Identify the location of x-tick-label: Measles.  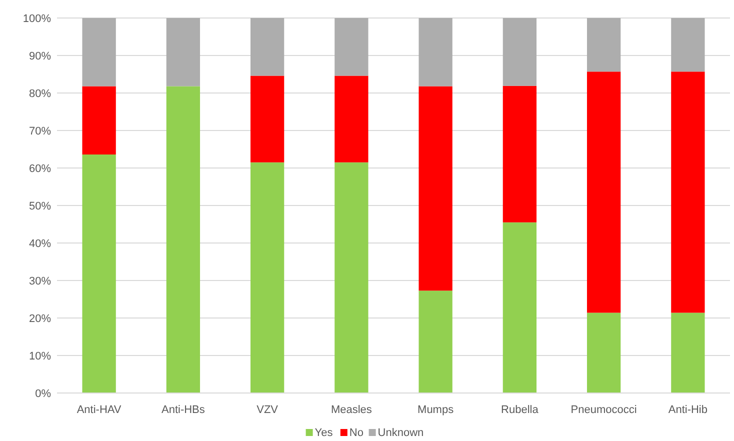
(351, 410).